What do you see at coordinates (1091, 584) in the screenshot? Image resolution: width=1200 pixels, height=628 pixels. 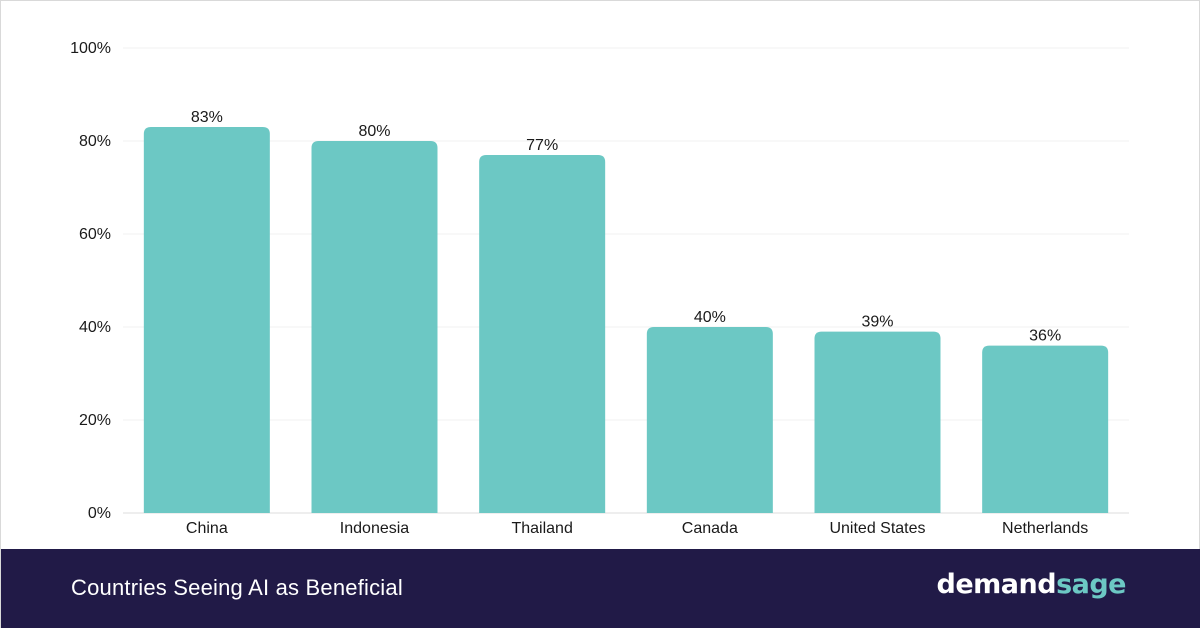 I see `brand-logo-part2: sage` at bounding box center [1091, 584].